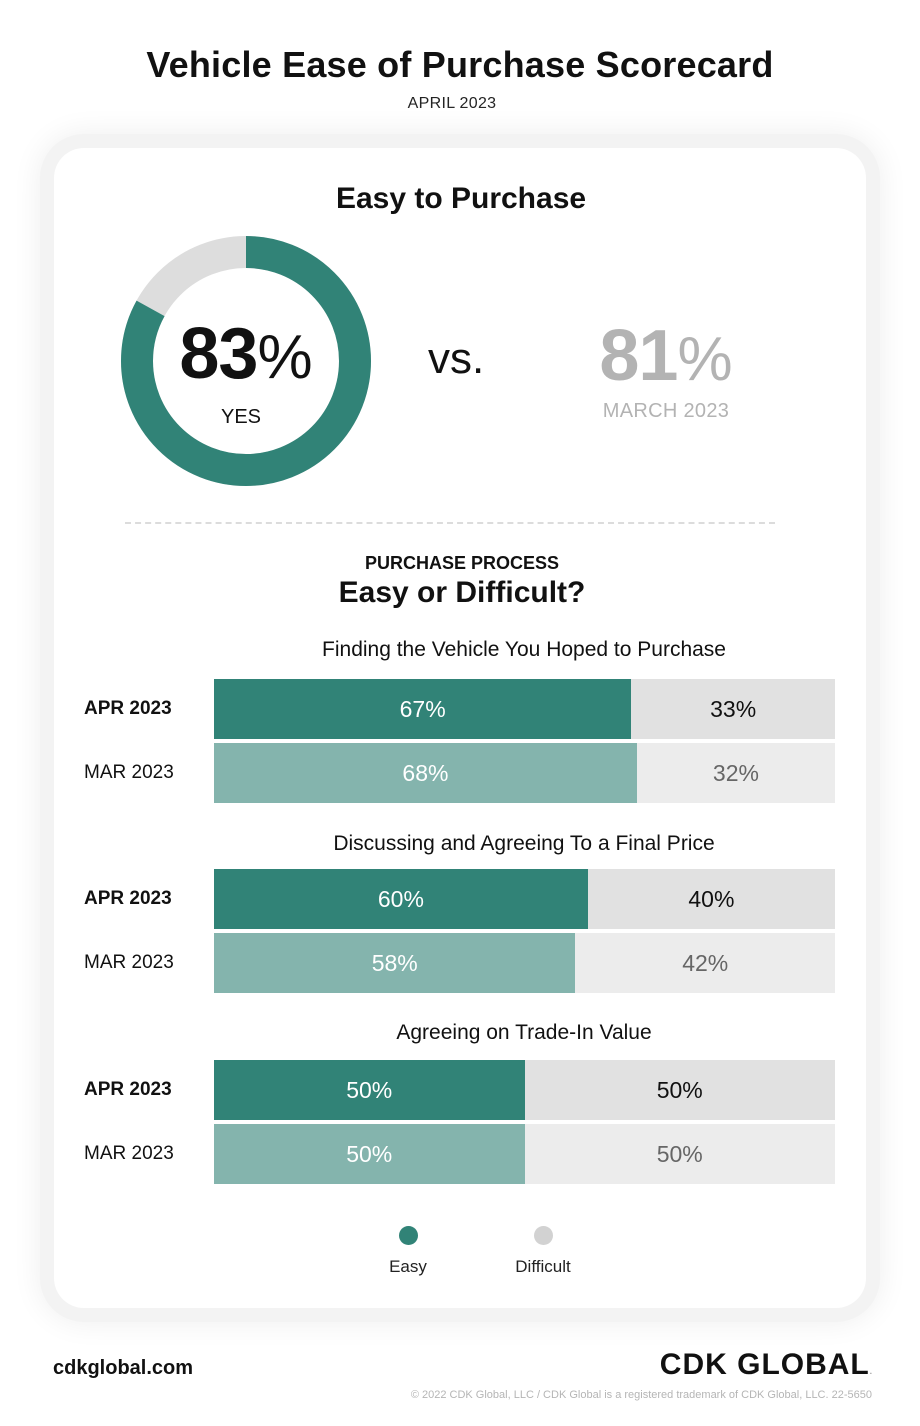 The width and height of the screenshot is (920, 1426). I want to click on donut-value-arc, so click(246, 361).